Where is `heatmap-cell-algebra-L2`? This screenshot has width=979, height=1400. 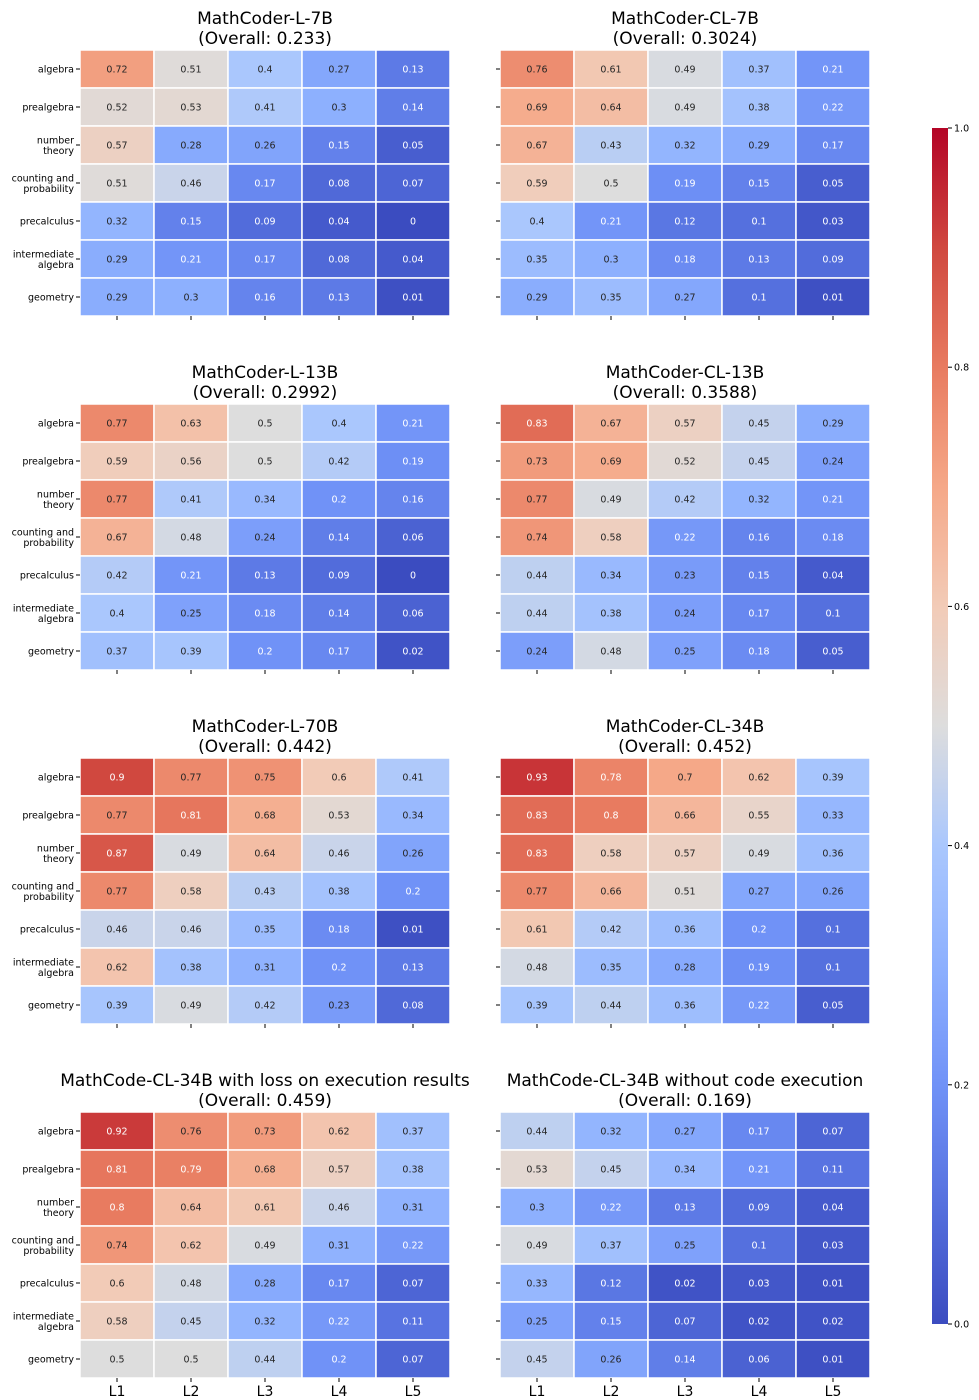 heatmap-cell-algebra-L2 is located at coordinates (611, 777).